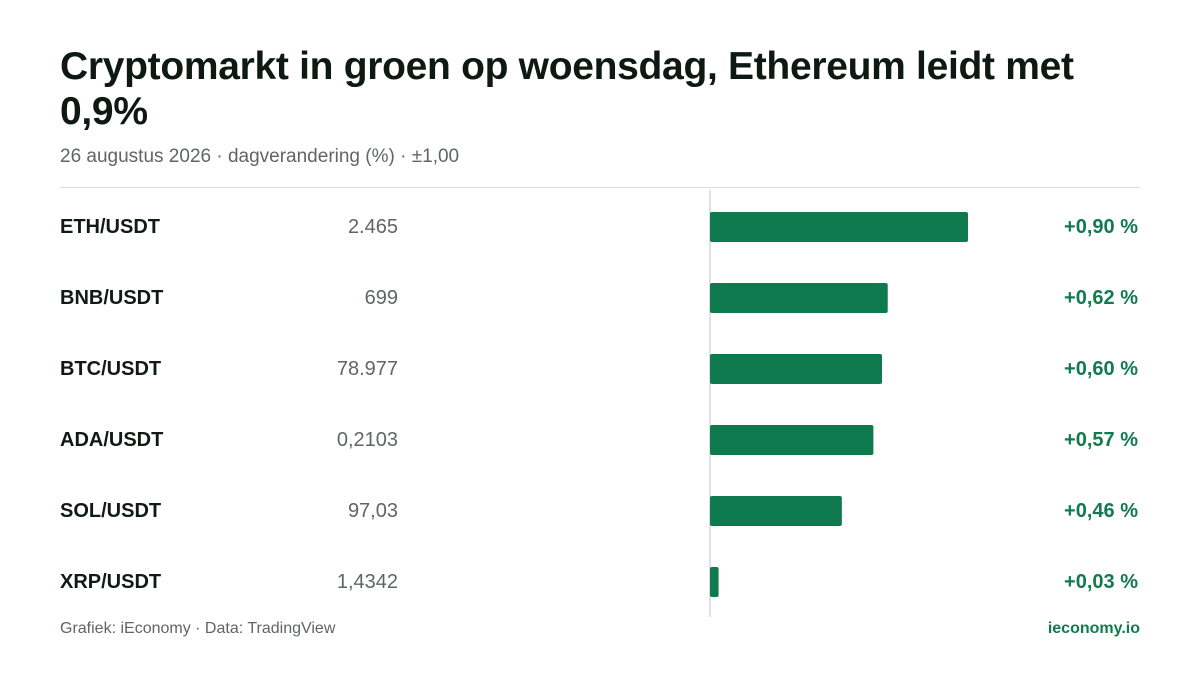 This screenshot has width=1200, height=675. I want to click on value-label: +0,46 %, so click(1101, 511).